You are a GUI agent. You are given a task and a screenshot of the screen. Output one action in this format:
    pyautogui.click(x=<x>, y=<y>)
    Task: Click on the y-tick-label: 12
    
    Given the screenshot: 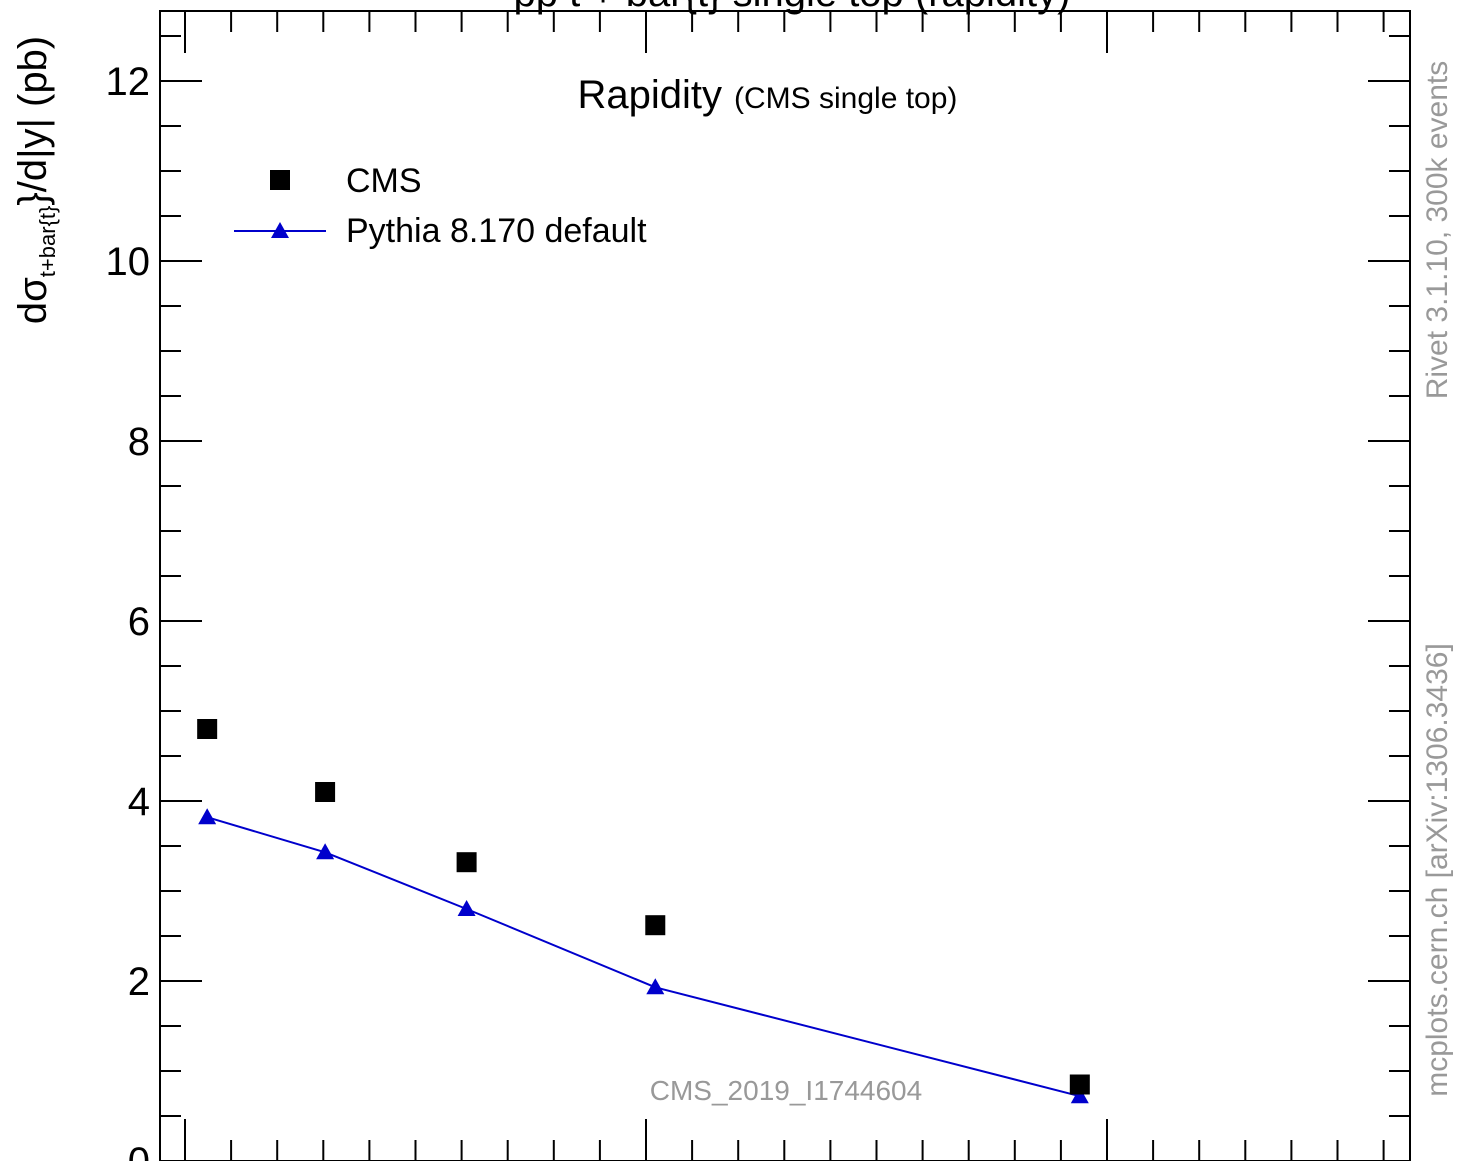 What is the action you would take?
    pyautogui.click(x=128, y=82)
    